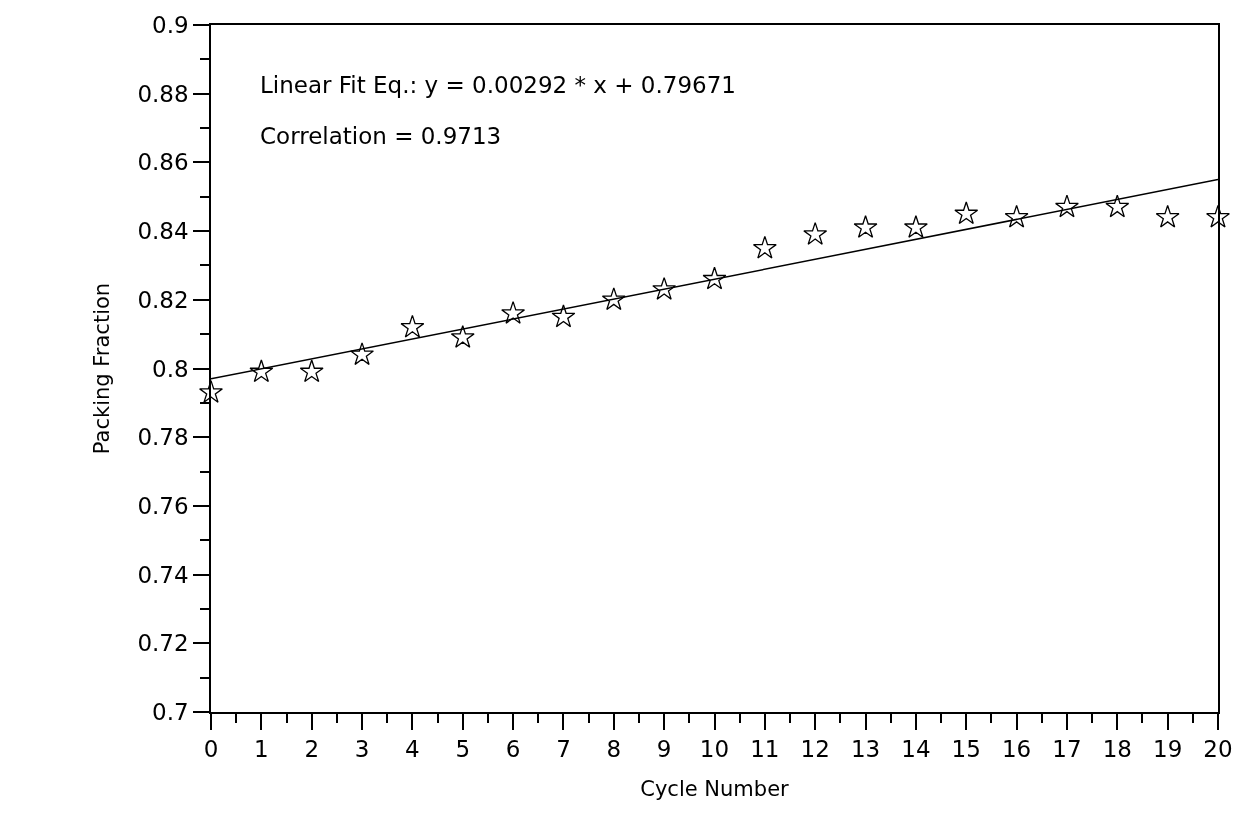 This screenshot has width=1245, height=826. I want to click on x-tick-label: 0, so click(211, 749).